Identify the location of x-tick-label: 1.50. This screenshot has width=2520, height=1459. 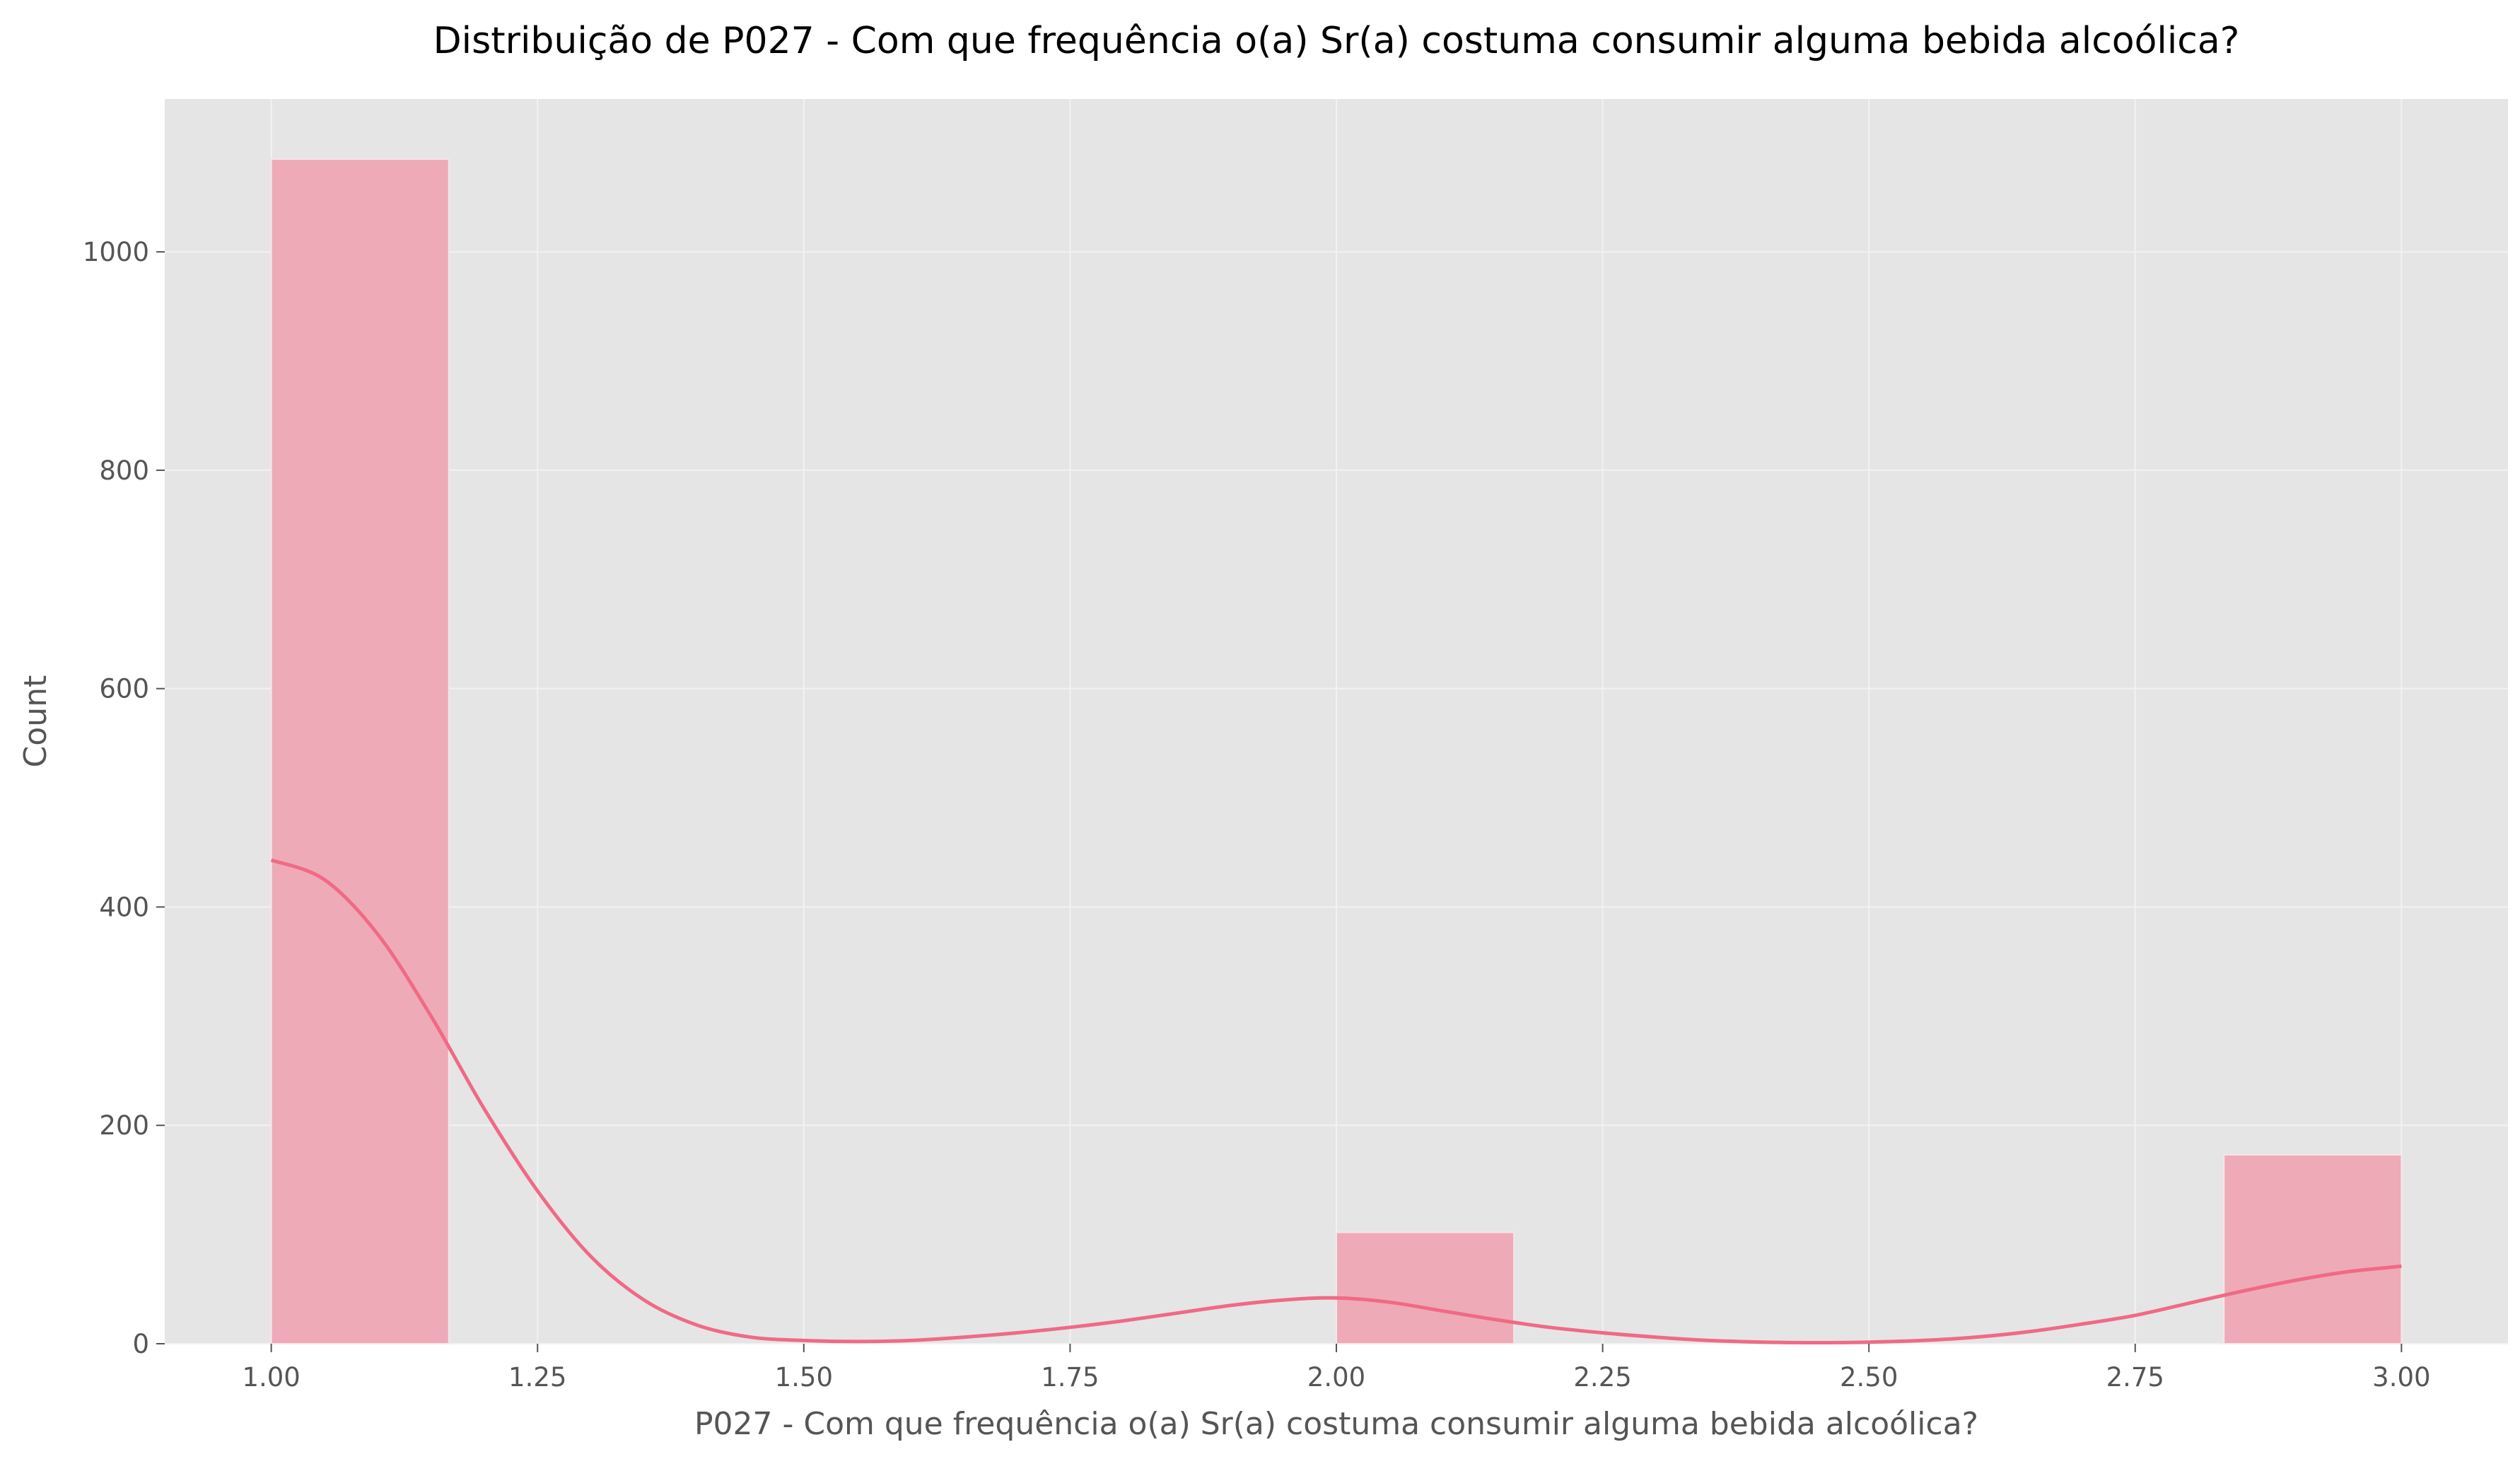
(804, 1377).